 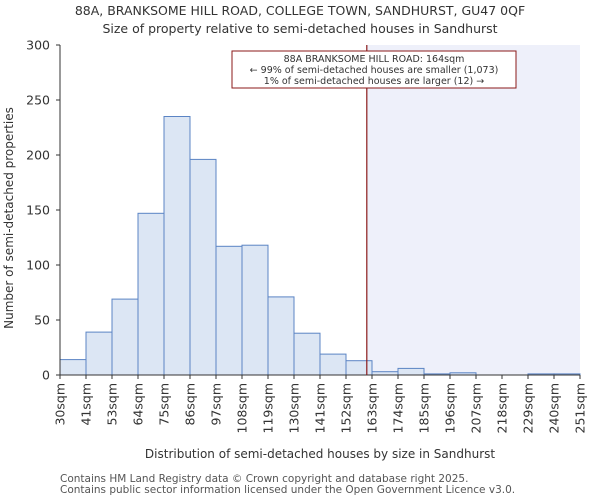 I want to click on annotation-box, so click(x=374, y=69).